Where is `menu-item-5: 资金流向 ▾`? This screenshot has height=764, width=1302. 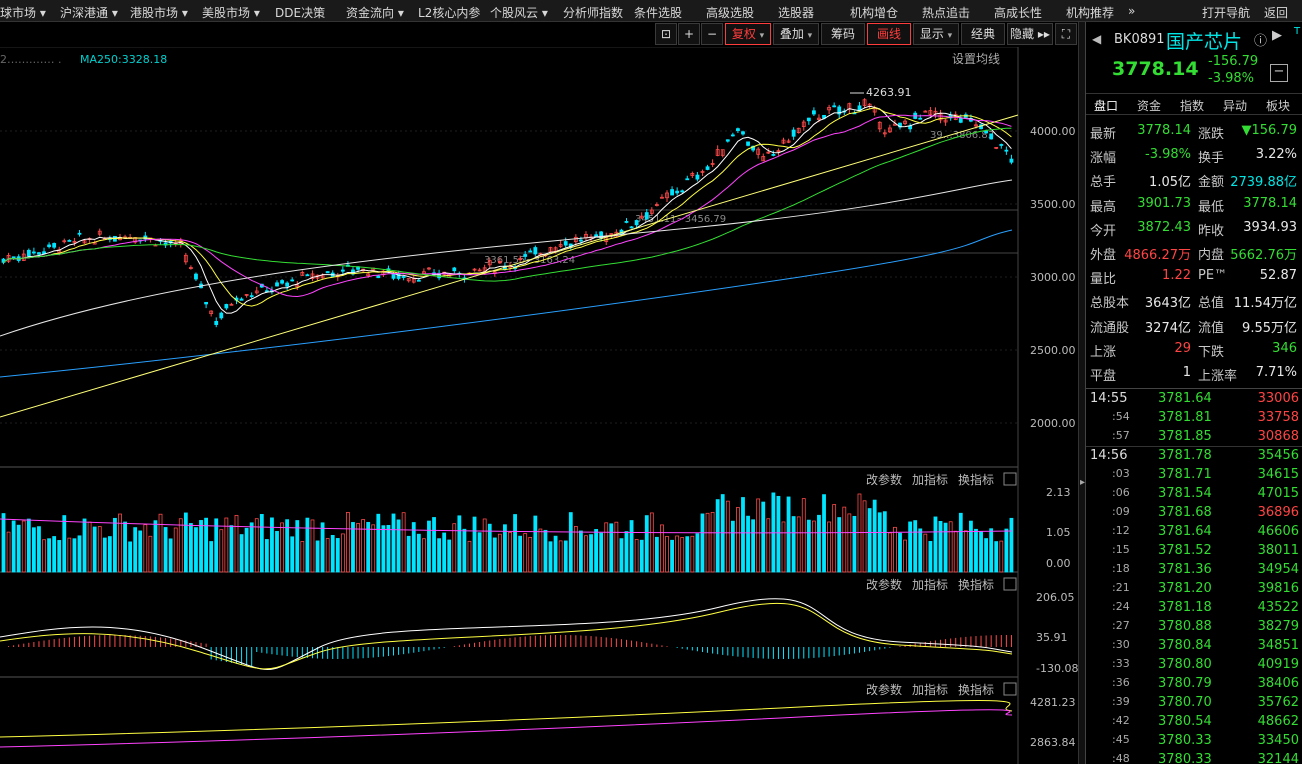 menu-item-5: 资金流向 ▾ is located at coordinates (375, 12).